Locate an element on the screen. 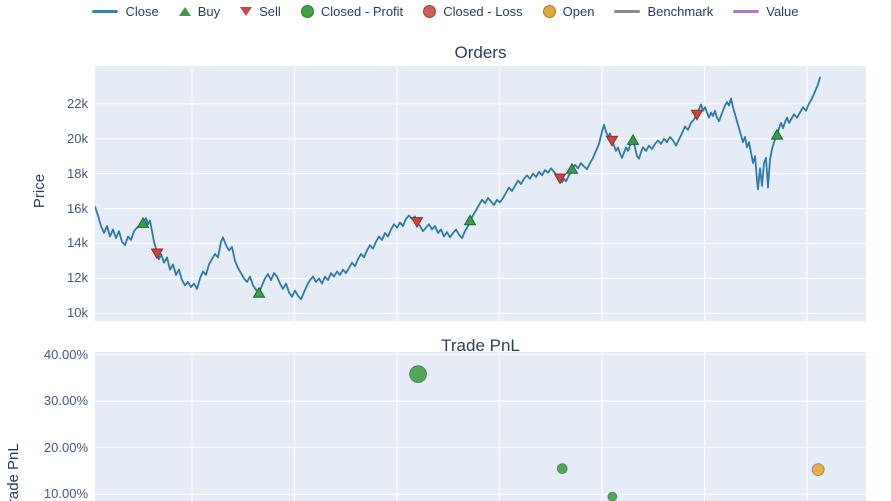  pnl-ytick-20.00%: 20.00% is located at coordinates (65, 447).